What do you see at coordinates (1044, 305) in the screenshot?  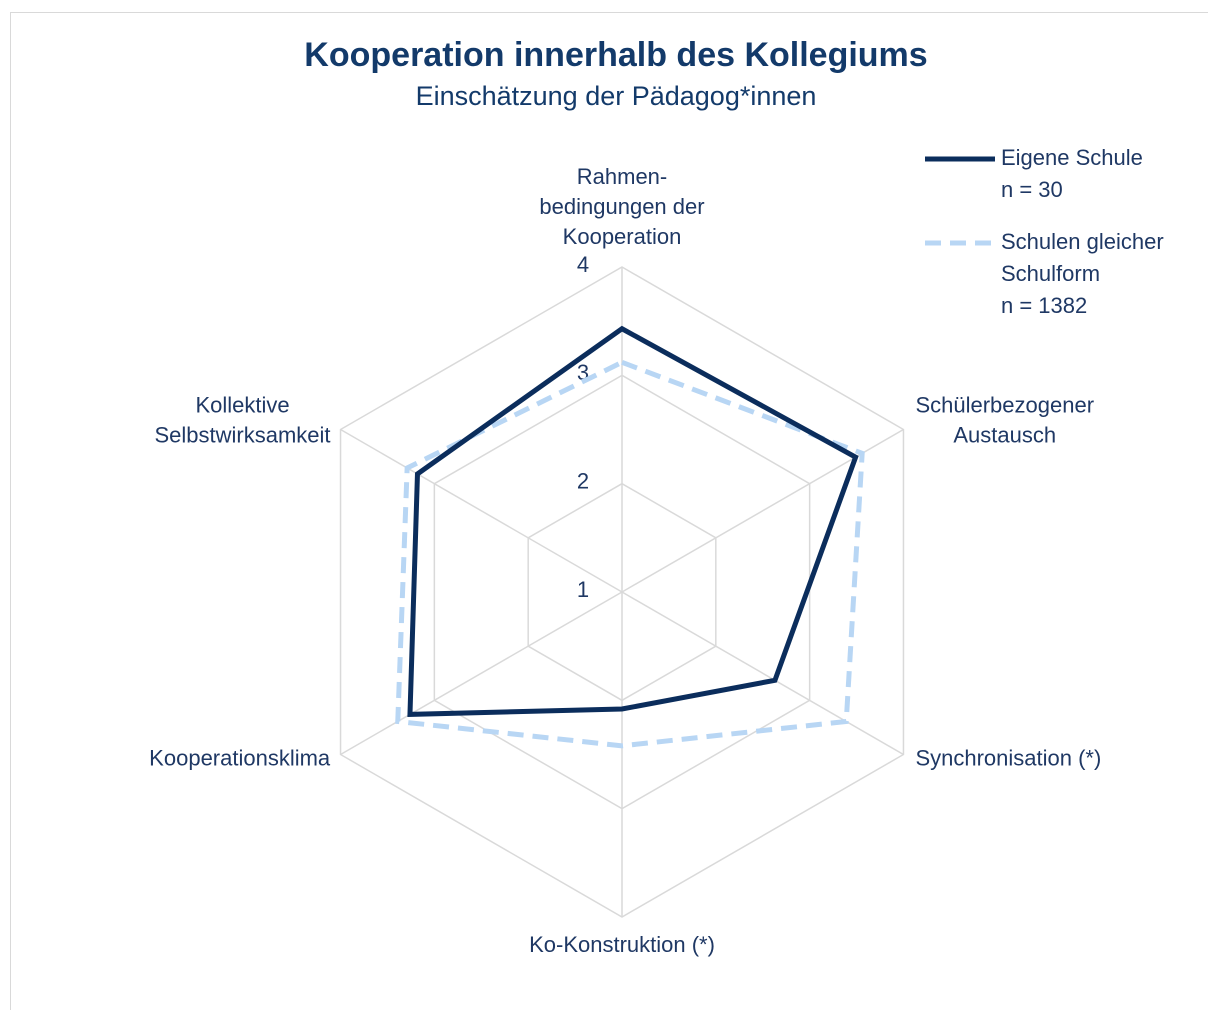 I see `legend-label: n = 1382` at bounding box center [1044, 305].